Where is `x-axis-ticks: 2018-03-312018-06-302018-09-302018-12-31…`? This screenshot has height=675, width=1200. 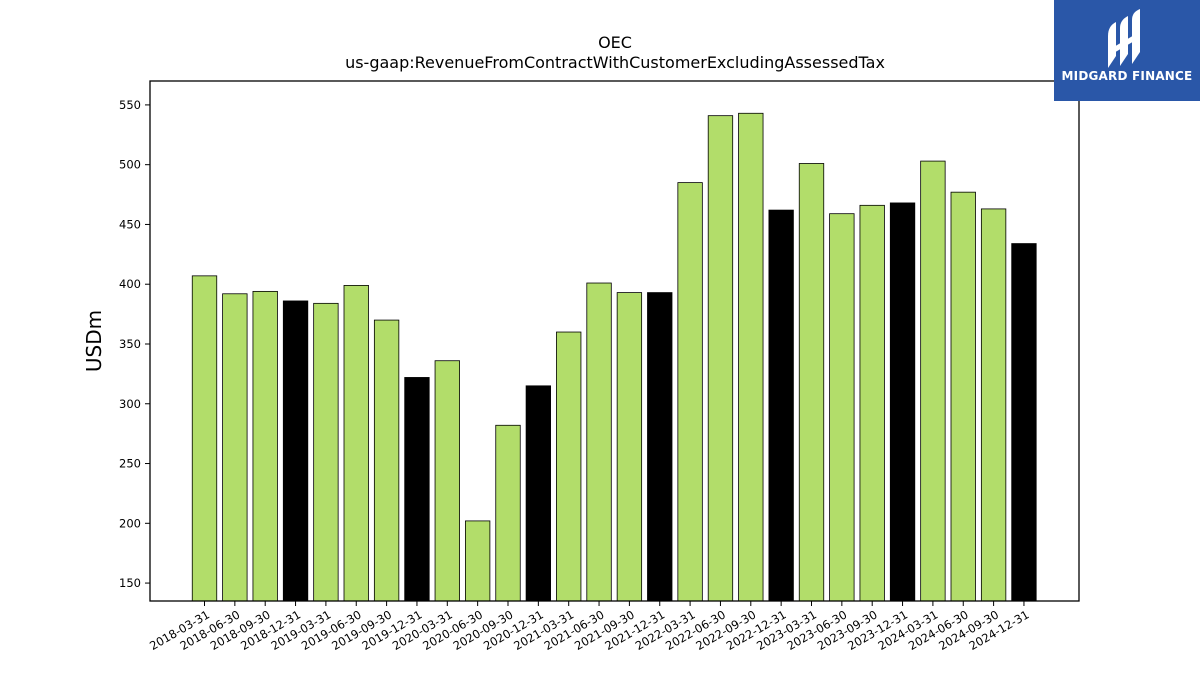 x-axis-ticks: 2018-03-312018-06-302018-09-302018-12-31… is located at coordinates (589, 627).